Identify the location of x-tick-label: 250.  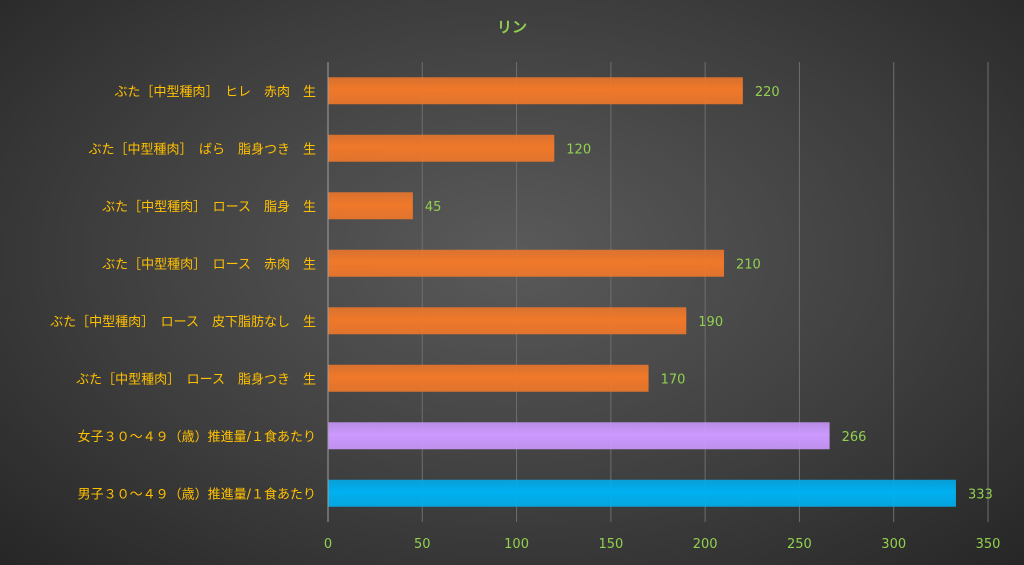
(799, 544).